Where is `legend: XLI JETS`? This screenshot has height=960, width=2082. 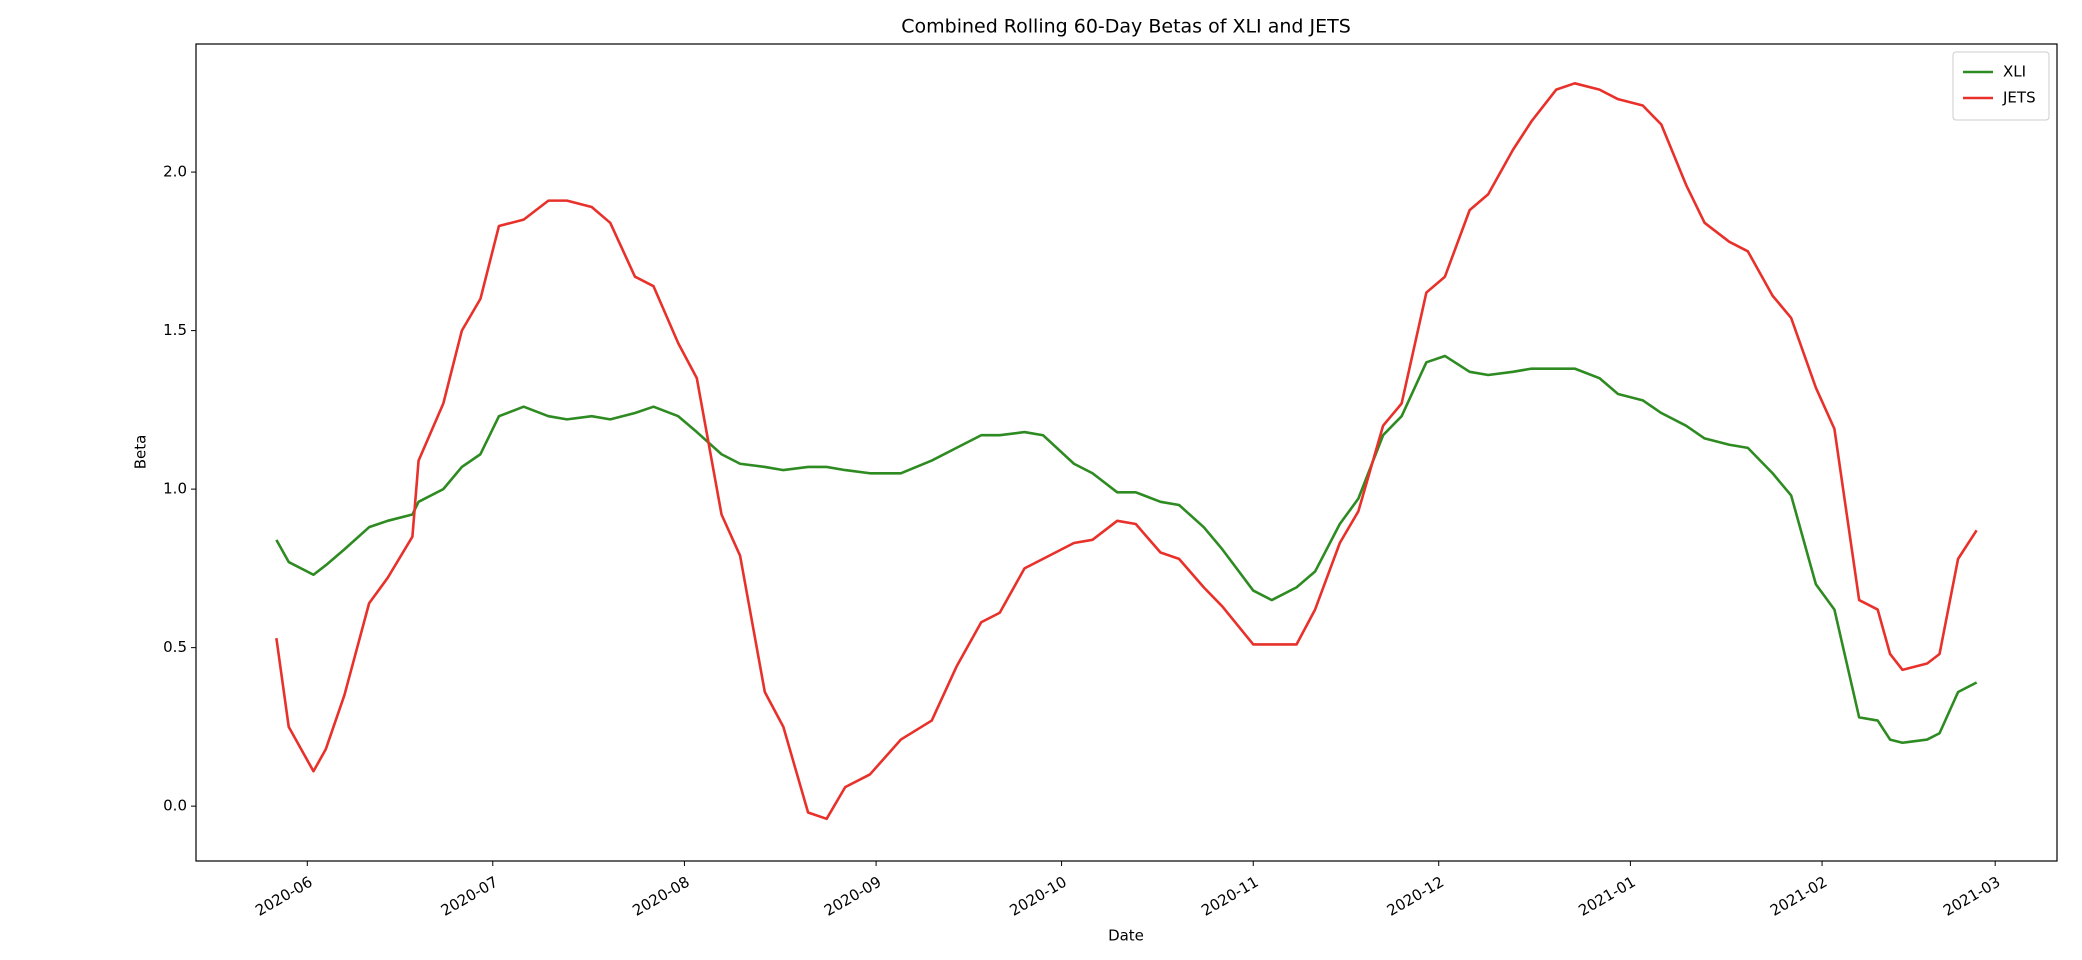
legend: XLI JETS is located at coordinates (2001, 86).